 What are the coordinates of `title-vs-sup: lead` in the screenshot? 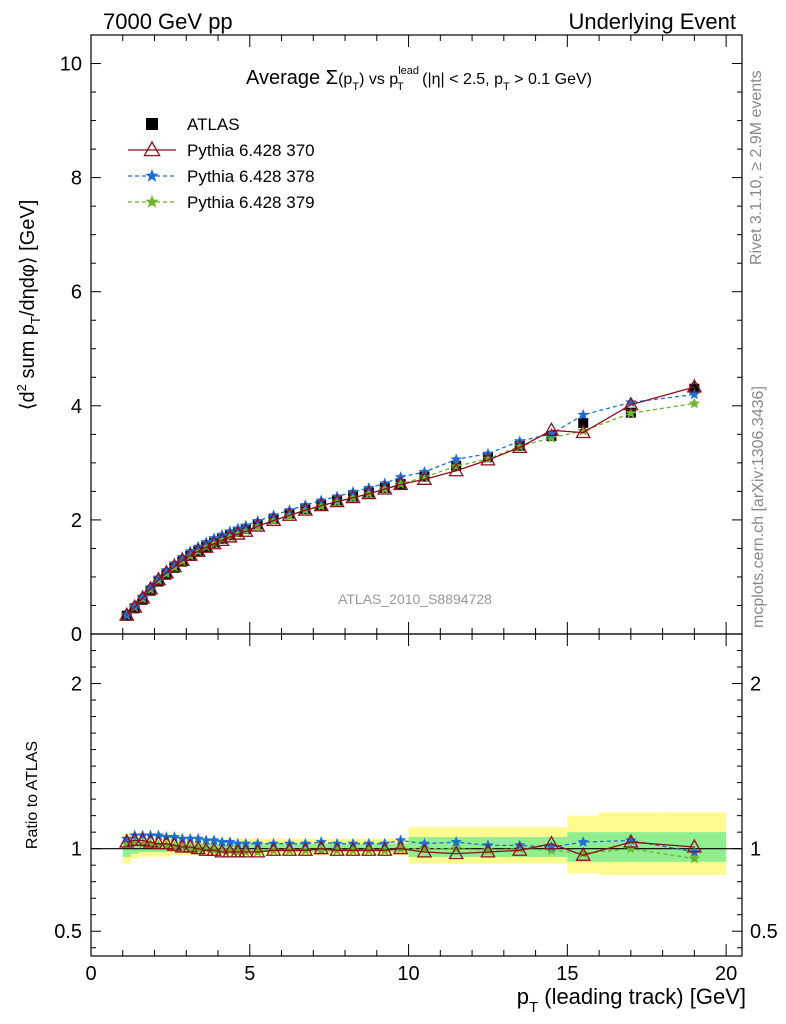 It's located at (408, 71).